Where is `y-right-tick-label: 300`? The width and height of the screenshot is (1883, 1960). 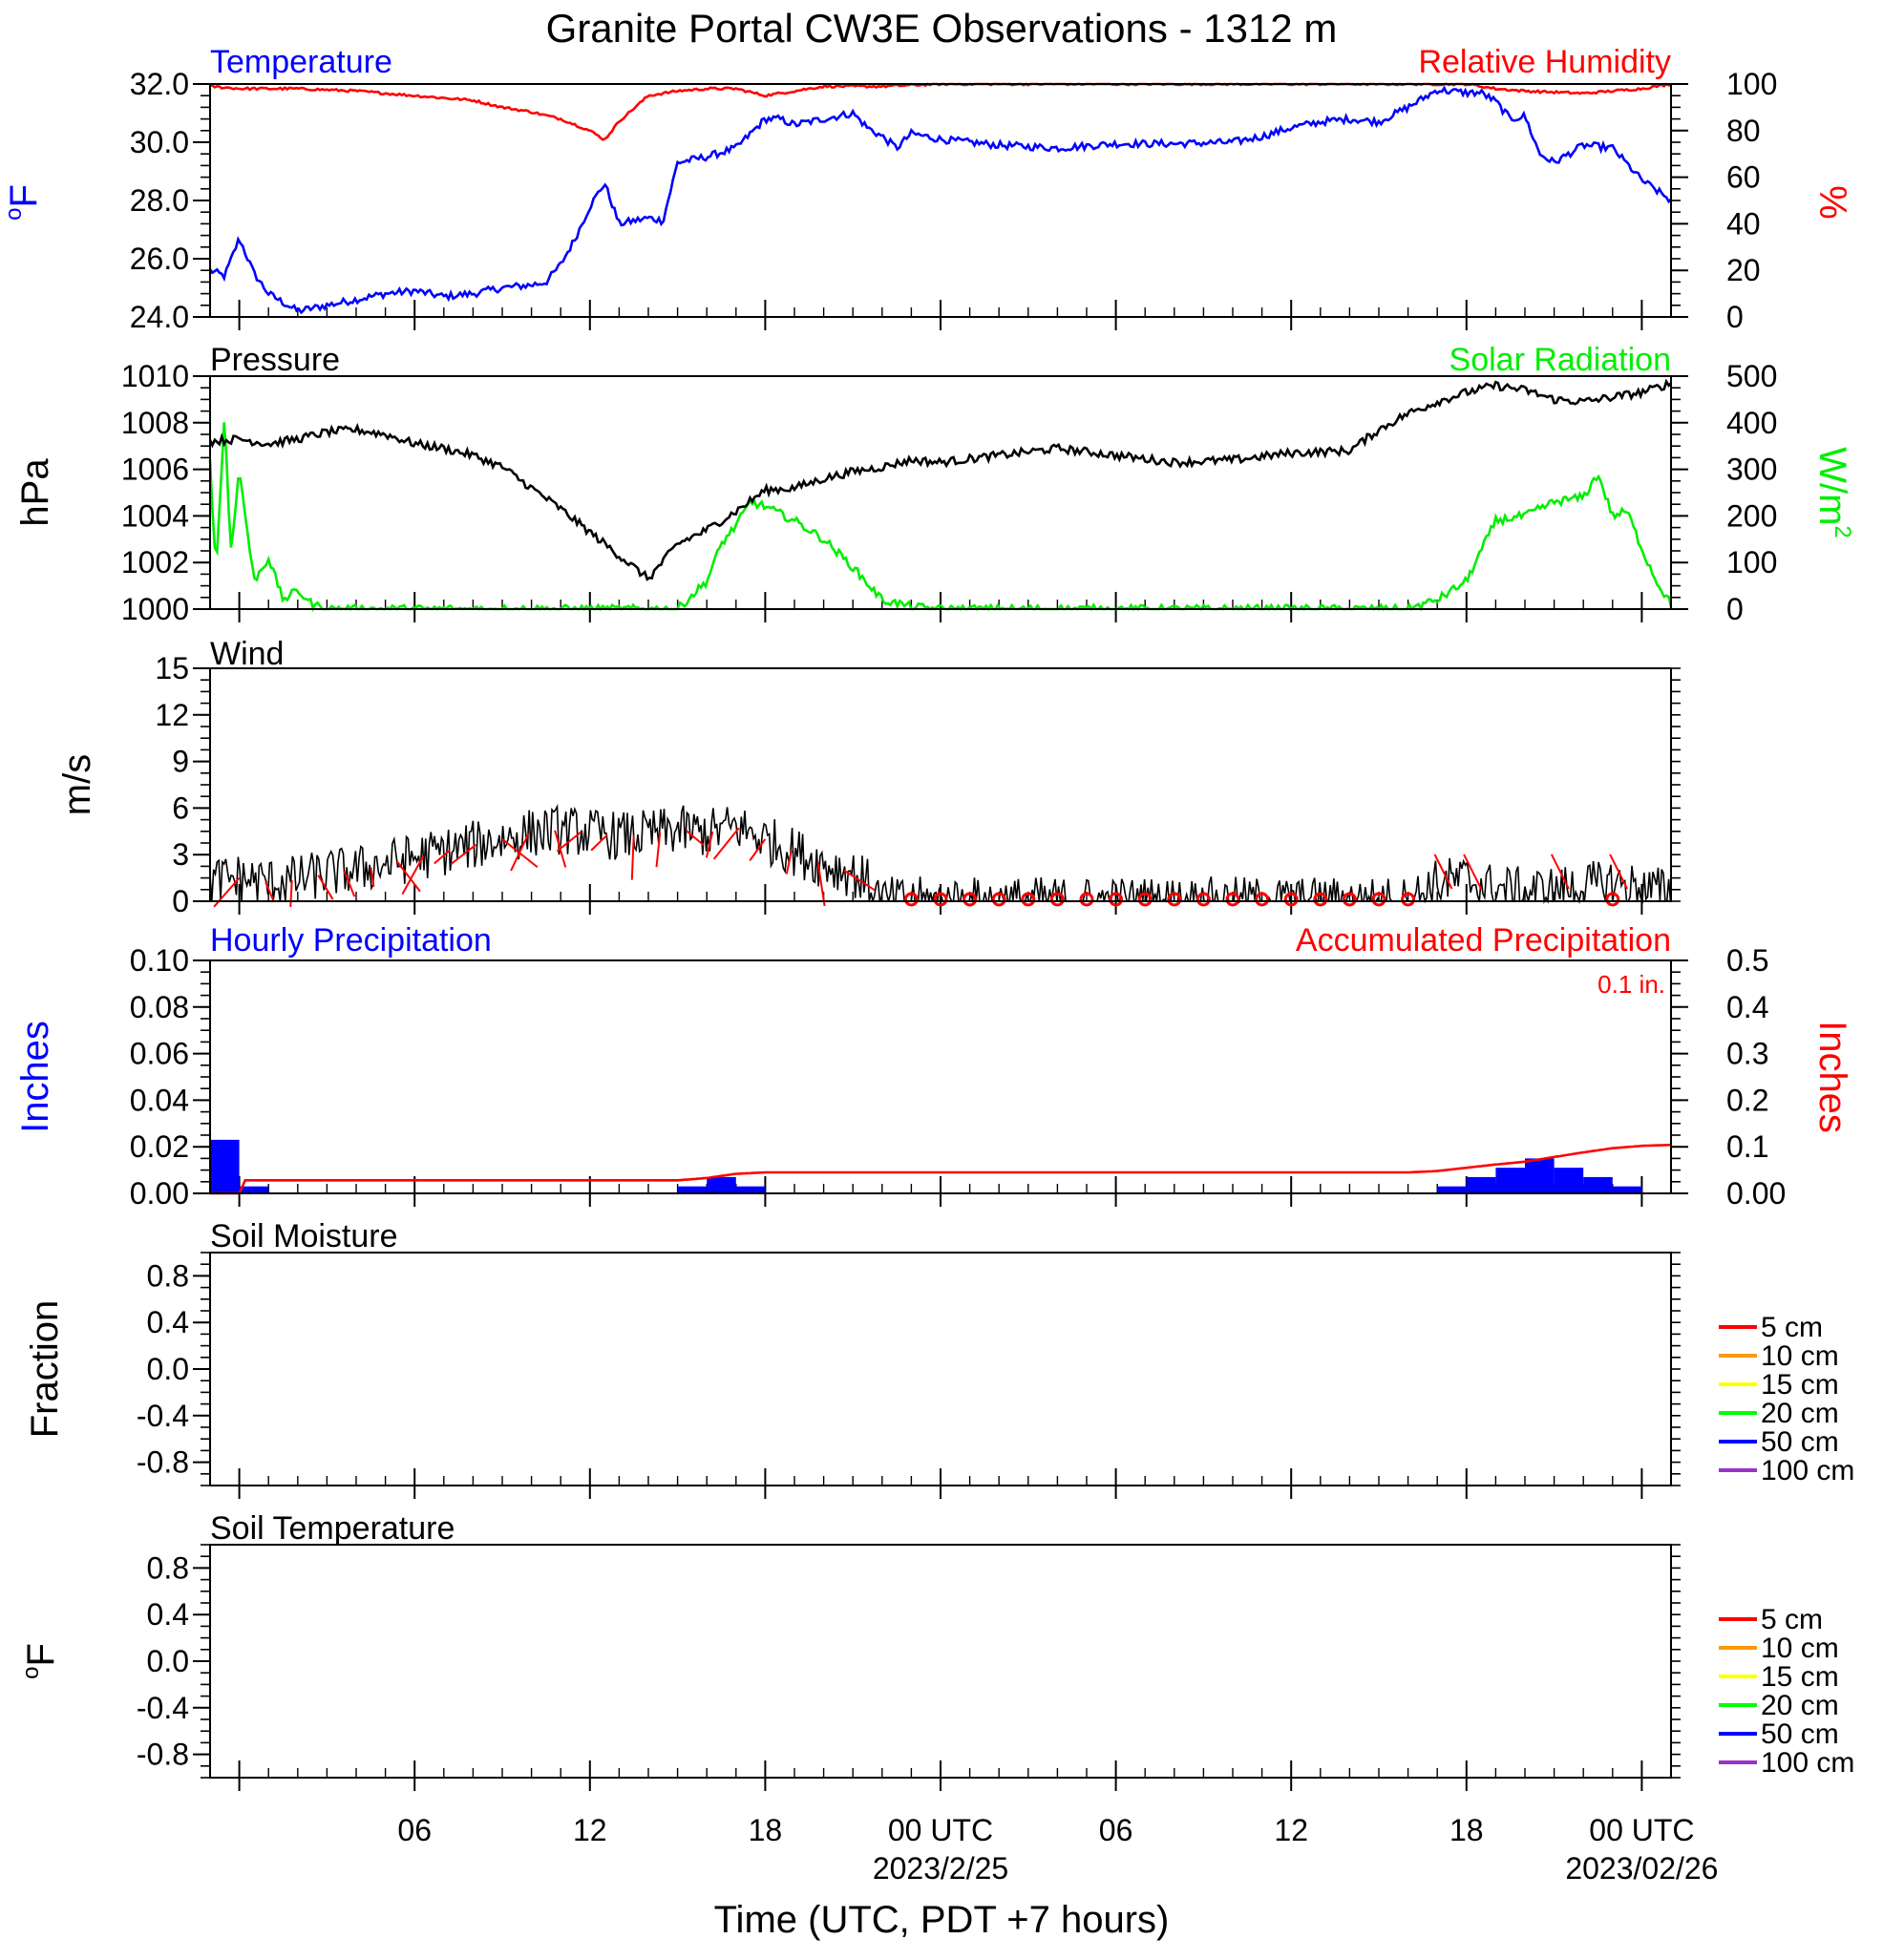 y-right-tick-label: 300 is located at coordinates (1751, 470).